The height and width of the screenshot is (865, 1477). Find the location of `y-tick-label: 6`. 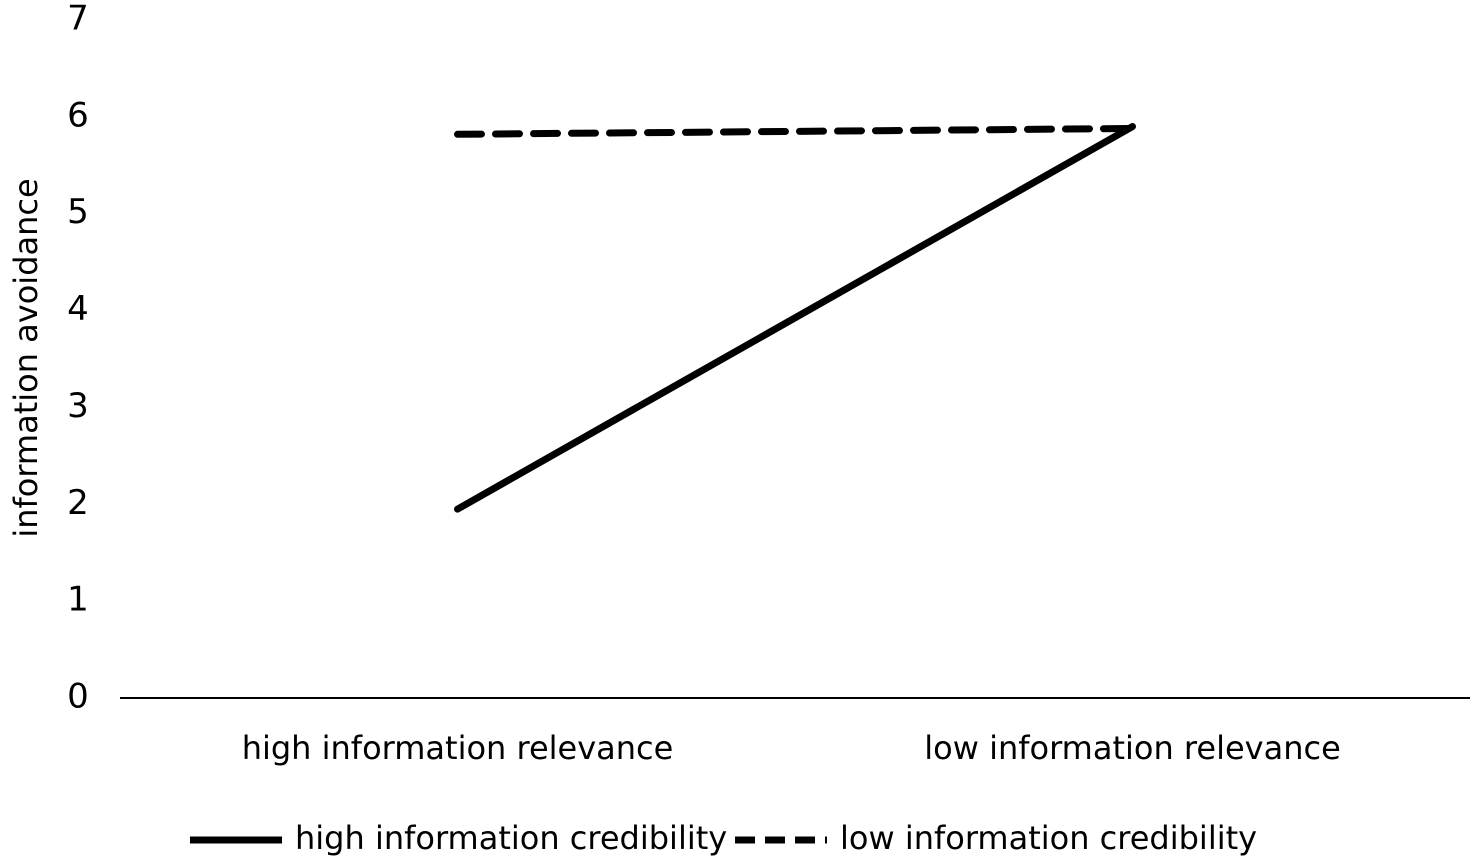

y-tick-label: 6 is located at coordinates (78, 115).